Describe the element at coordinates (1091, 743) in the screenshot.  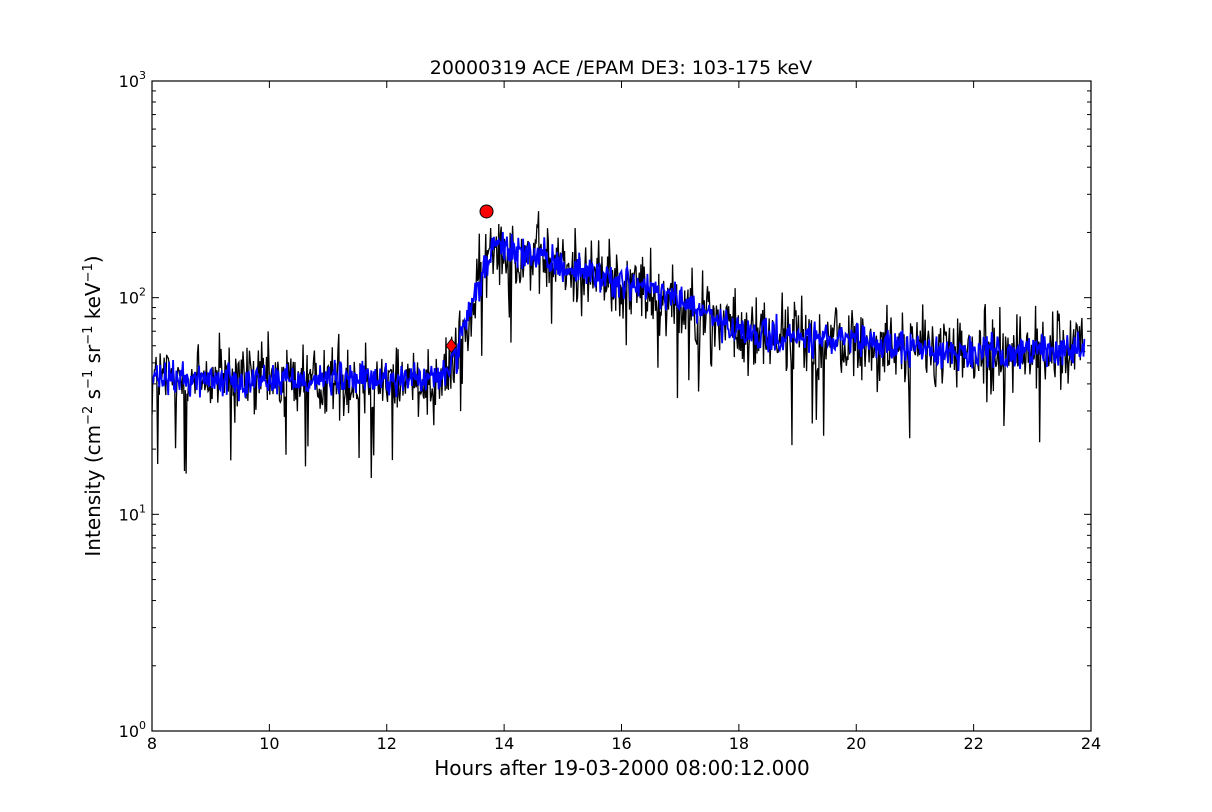
I see `x-tick-label: 24` at that location.